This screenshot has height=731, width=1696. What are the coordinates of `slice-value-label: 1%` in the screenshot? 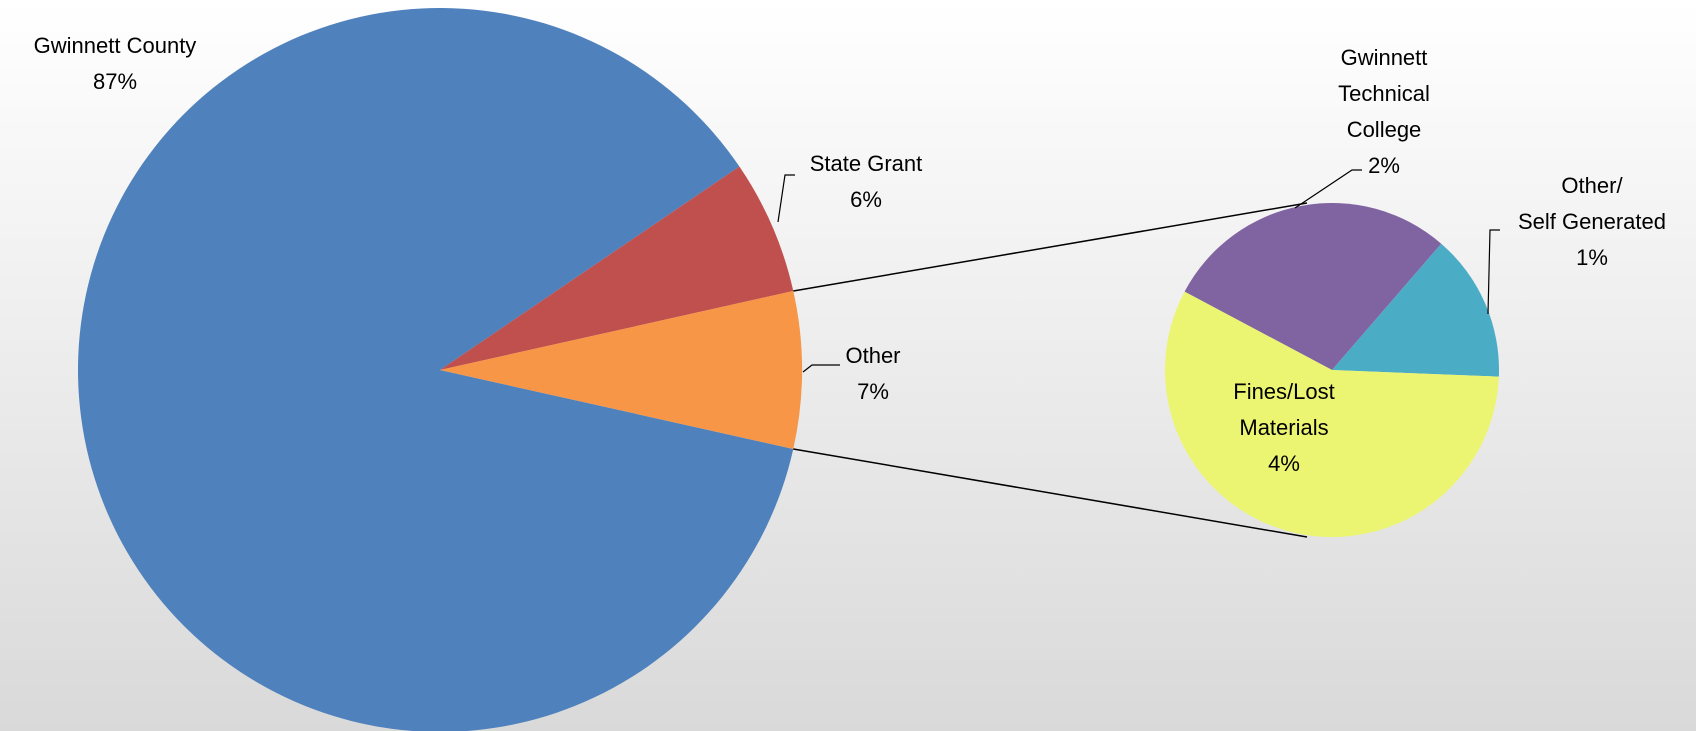 It's located at (1592, 257).